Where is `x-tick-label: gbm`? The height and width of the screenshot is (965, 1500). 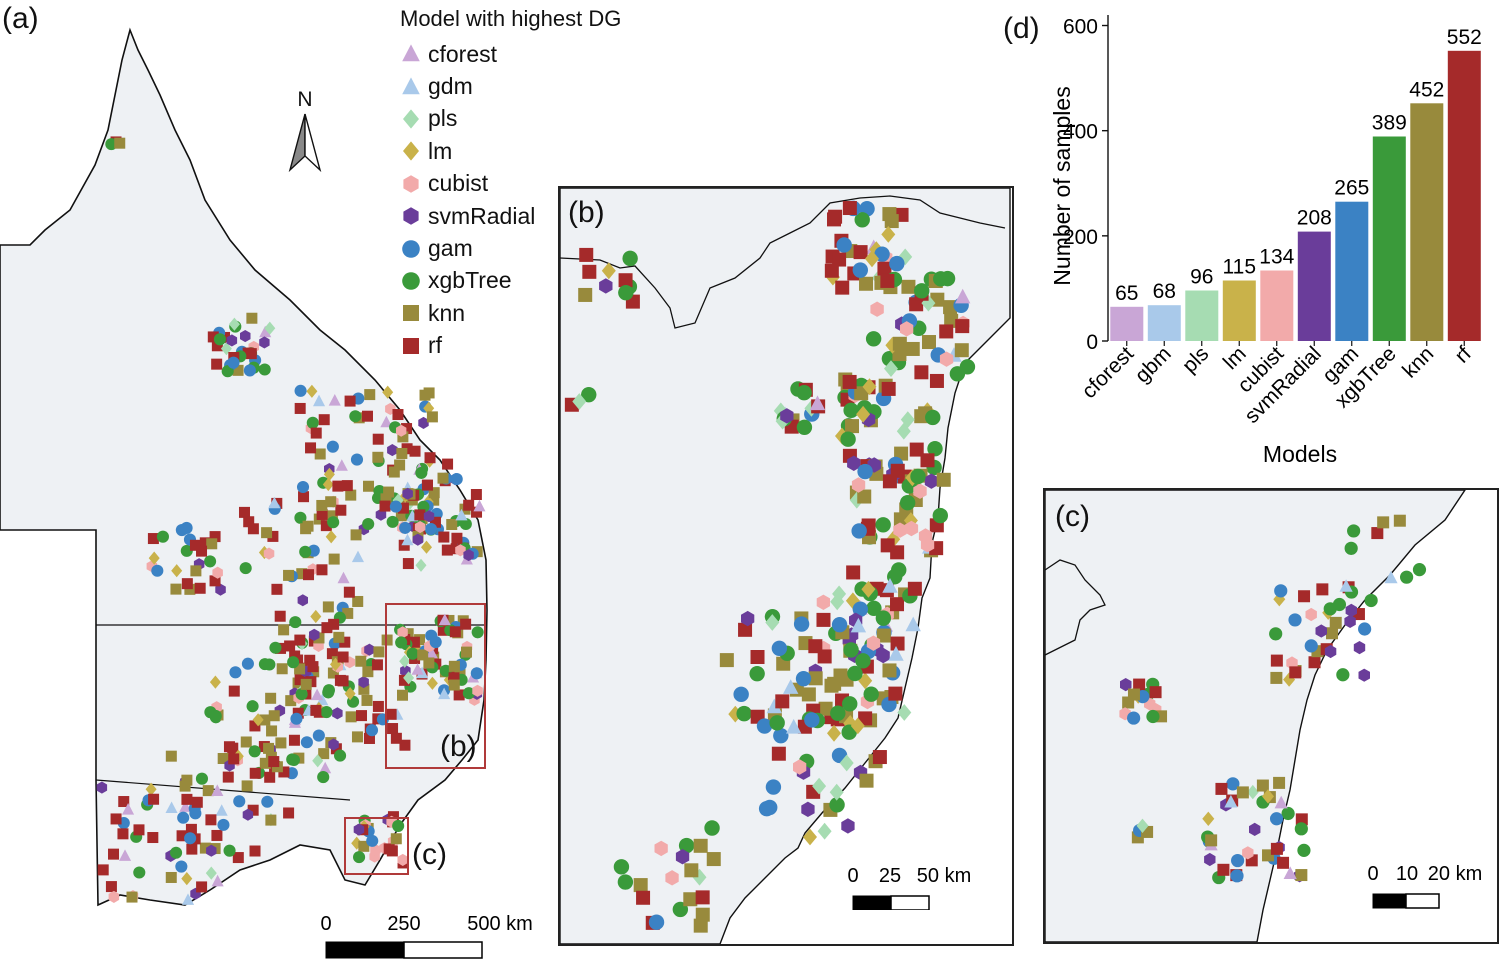 x-tick-label: gbm is located at coordinates (1153, 364).